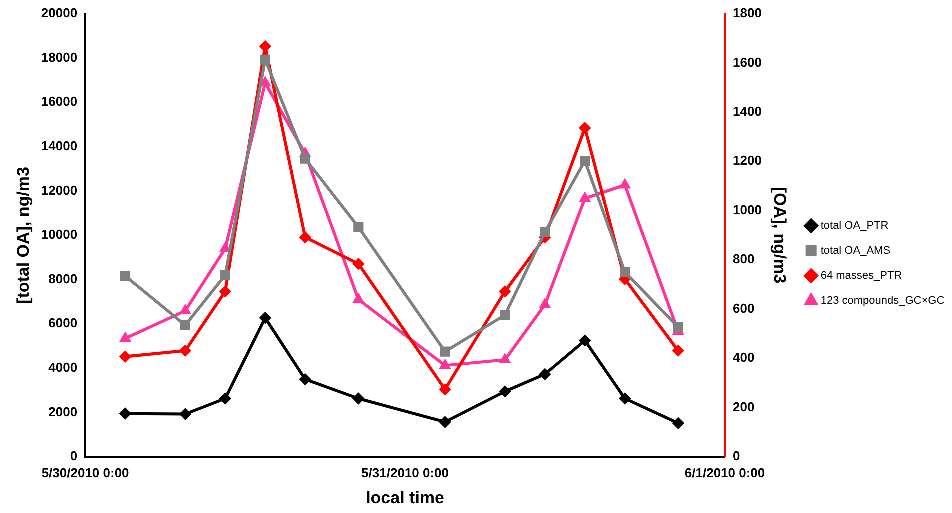  Describe the element at coordinates (74, 456) in the screenshot. I see `y-tick-label: 0` at that location.